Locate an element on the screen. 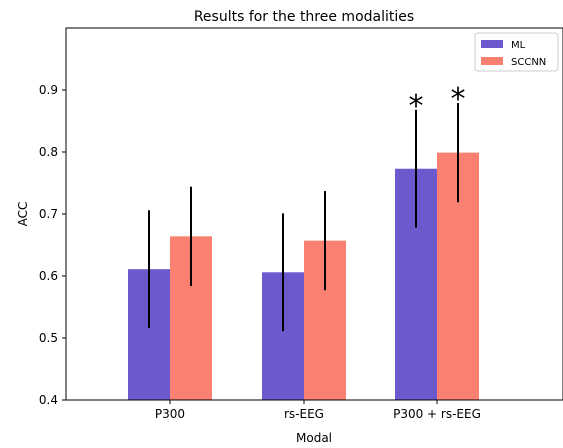 This screenshot has height=448, width=563. legend-label-ml: ML is located at coordinates (518, 45).